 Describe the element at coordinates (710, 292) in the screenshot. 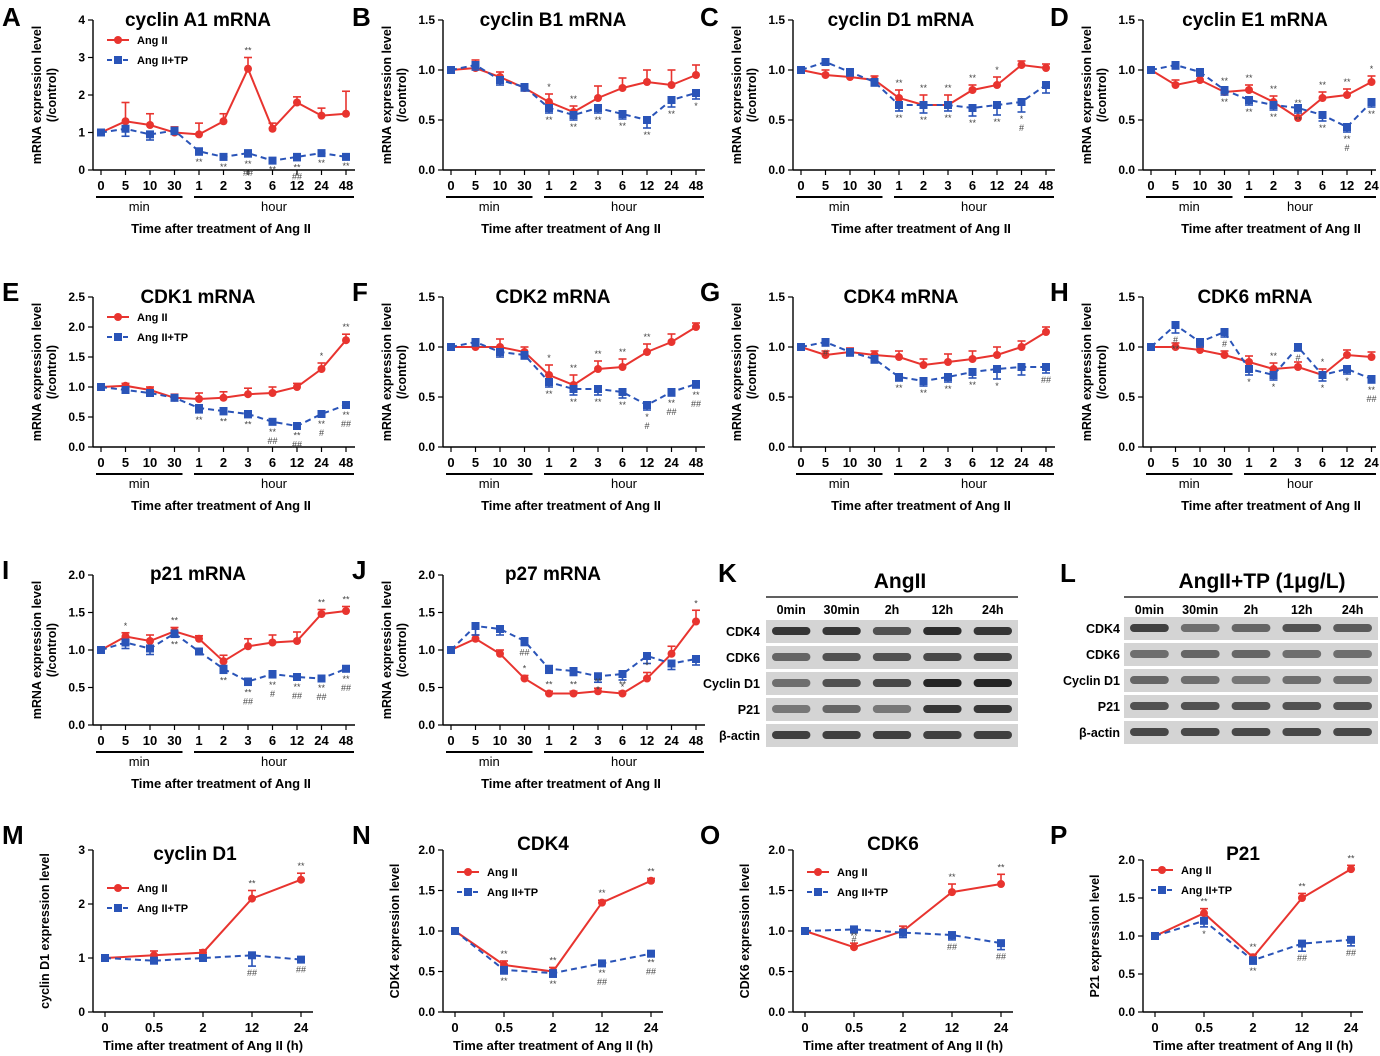

I see `panel-label: G` at that location.